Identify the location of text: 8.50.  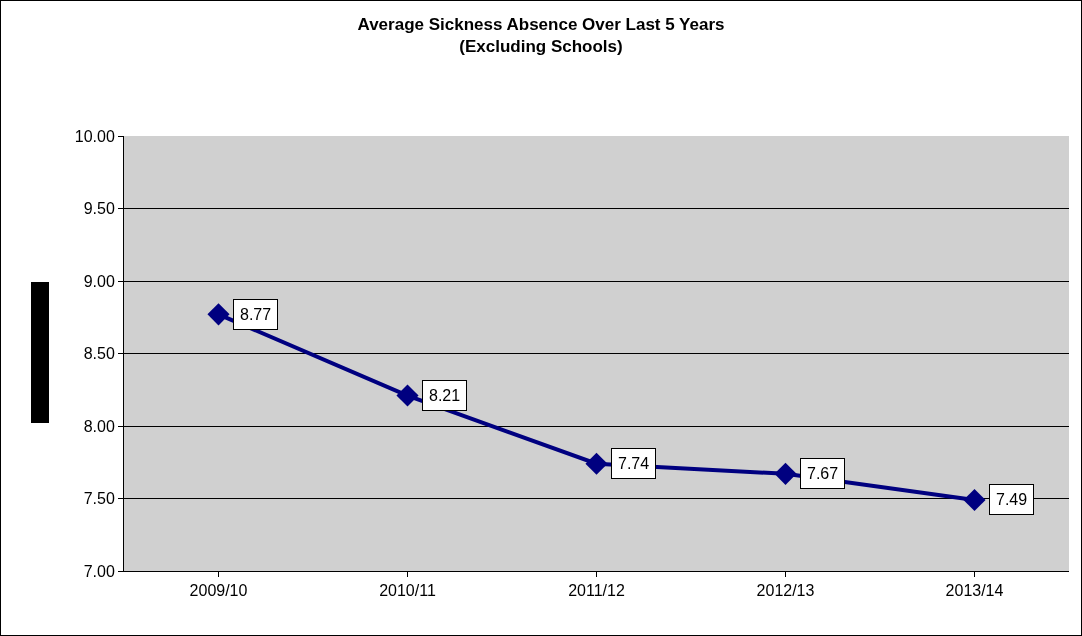
(99, 354).